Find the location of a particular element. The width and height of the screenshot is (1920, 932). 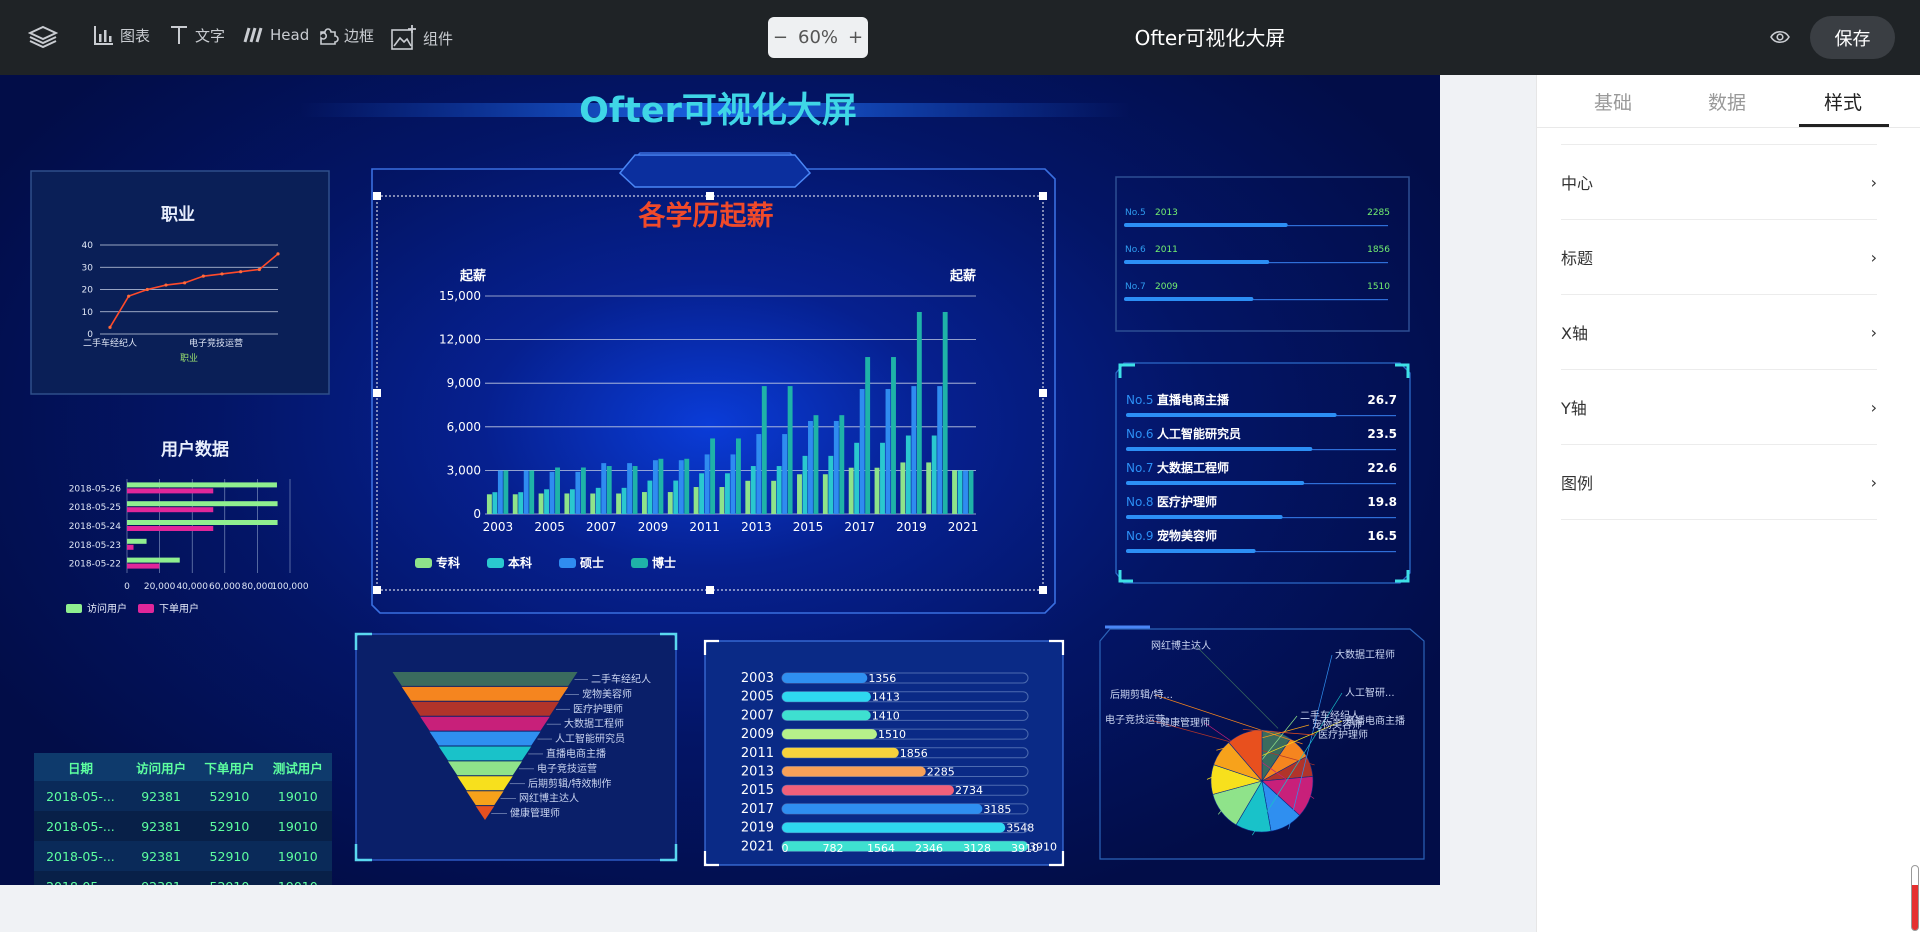

y-tick-label: 2011 is located at coordinates (757, 753).